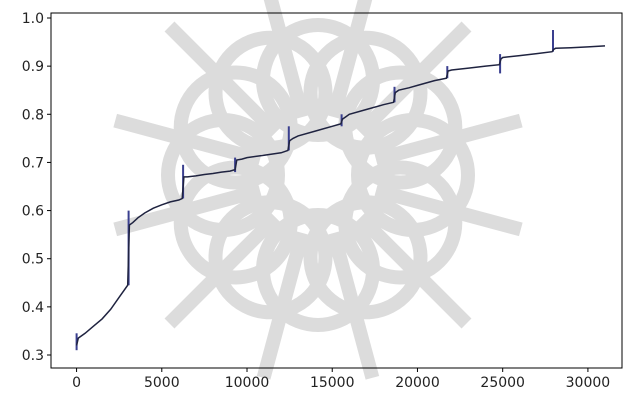  Describe the element at coordinates (33, 356) in the screenshot. I see `y-tick-label: 0.3` at that location.